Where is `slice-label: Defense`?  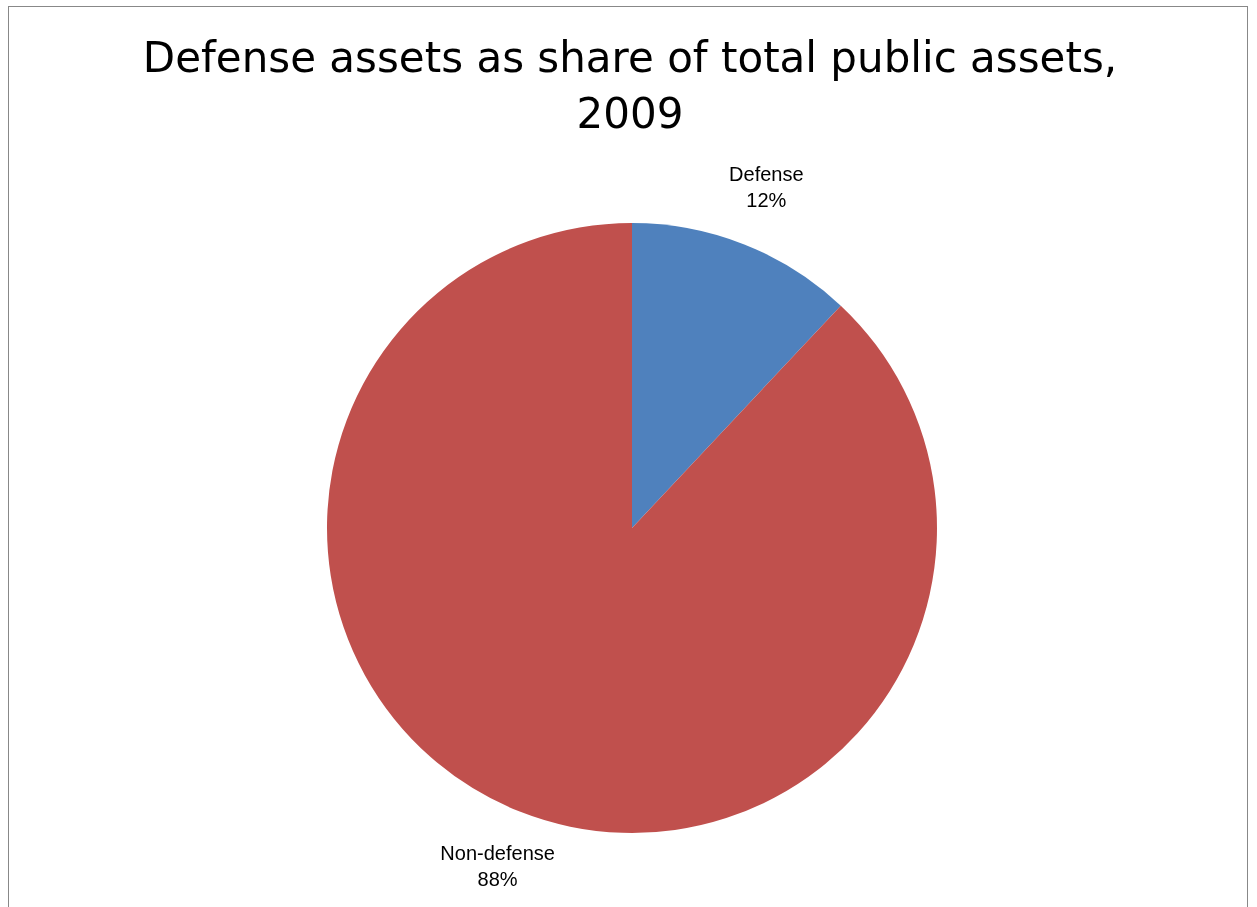 slice-label: Defense is located at coordinates (766, 174).